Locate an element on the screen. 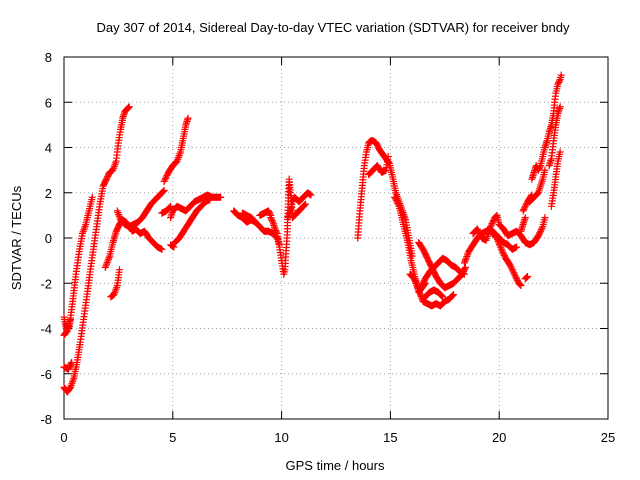 This screenshot has height=480, width=640. y-tick-label: 6 is located at coordinates (48, 102).